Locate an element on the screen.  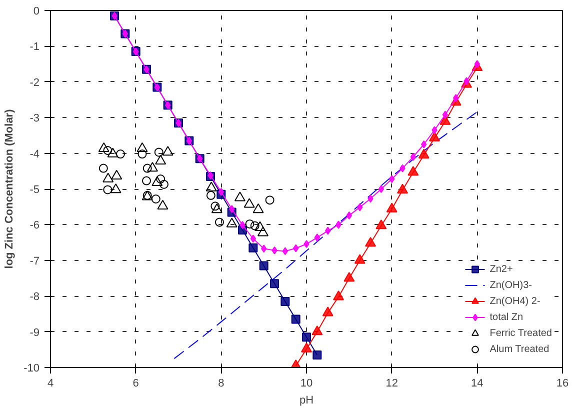
y-tick-label: -8 is located at coordinates (35, 297).